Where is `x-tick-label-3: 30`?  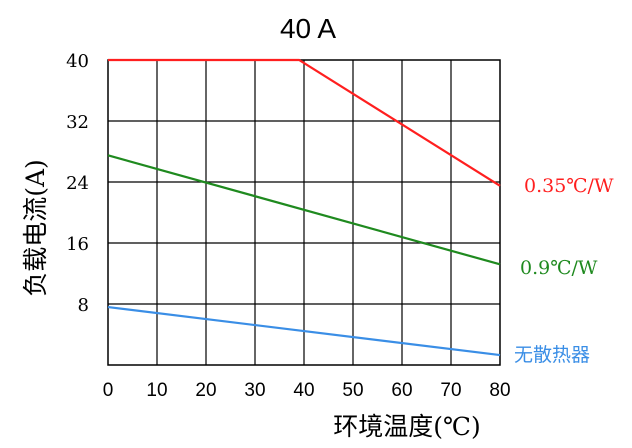
x-tick-label-3: 30 is located at coordinates (254, 390).